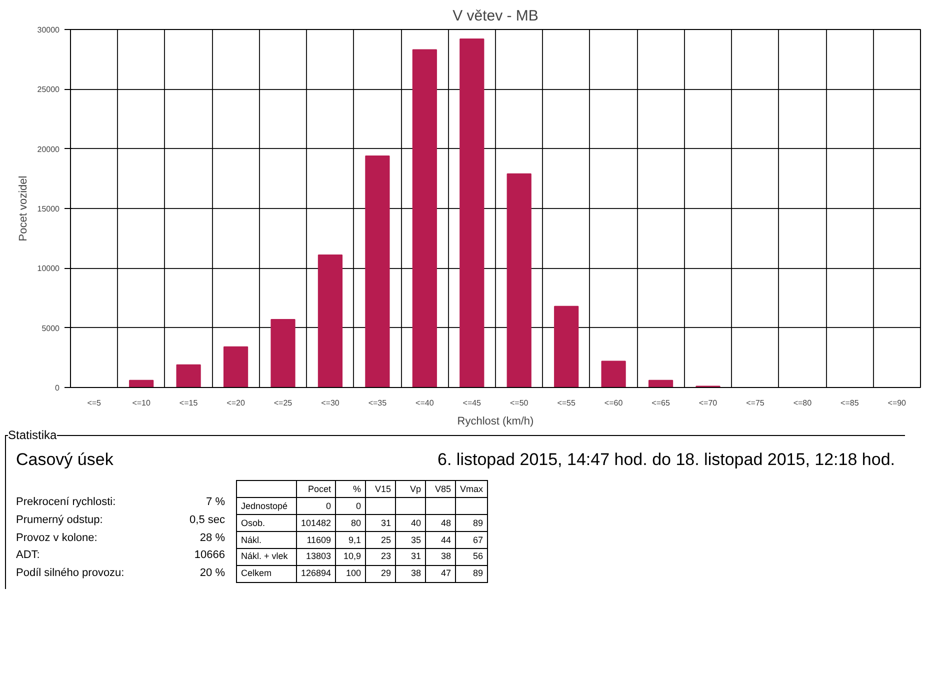  I want to click on text: Nákl. + vlek 13803 10,9 23 31 38 56, so click(362, 556).